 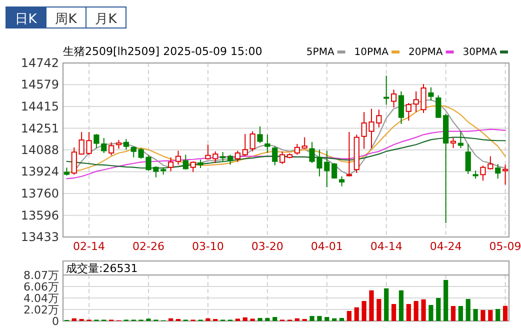 I want to click on x-tick-label: 02-26, so click(x=148, y=246).